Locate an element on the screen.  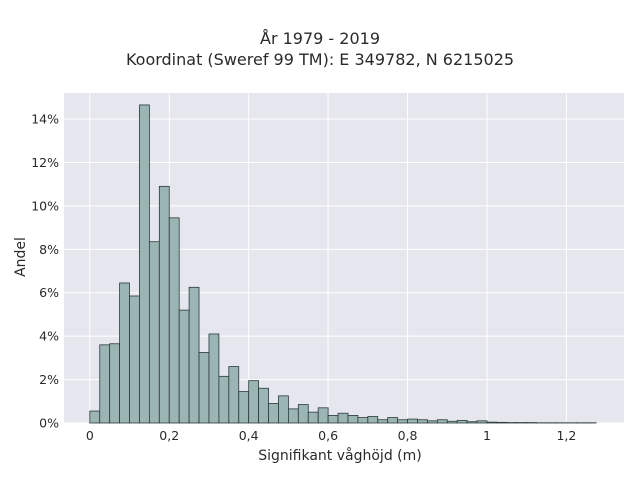
y-tick-label: 10% is located at coordinates (45, 205).